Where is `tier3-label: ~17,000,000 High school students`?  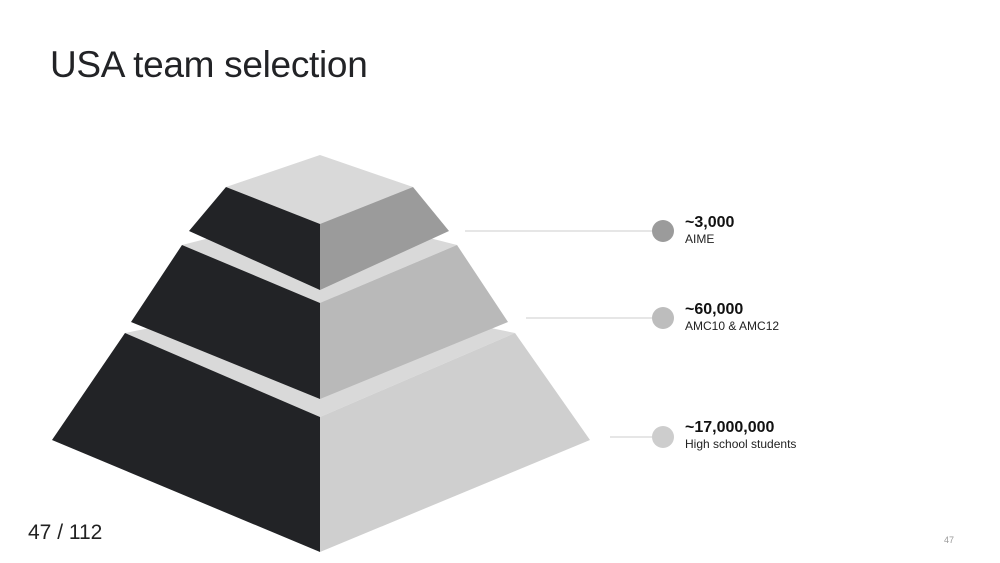
tier3-label: ~17,000,000 High school students is located at coordinates (740, 435).